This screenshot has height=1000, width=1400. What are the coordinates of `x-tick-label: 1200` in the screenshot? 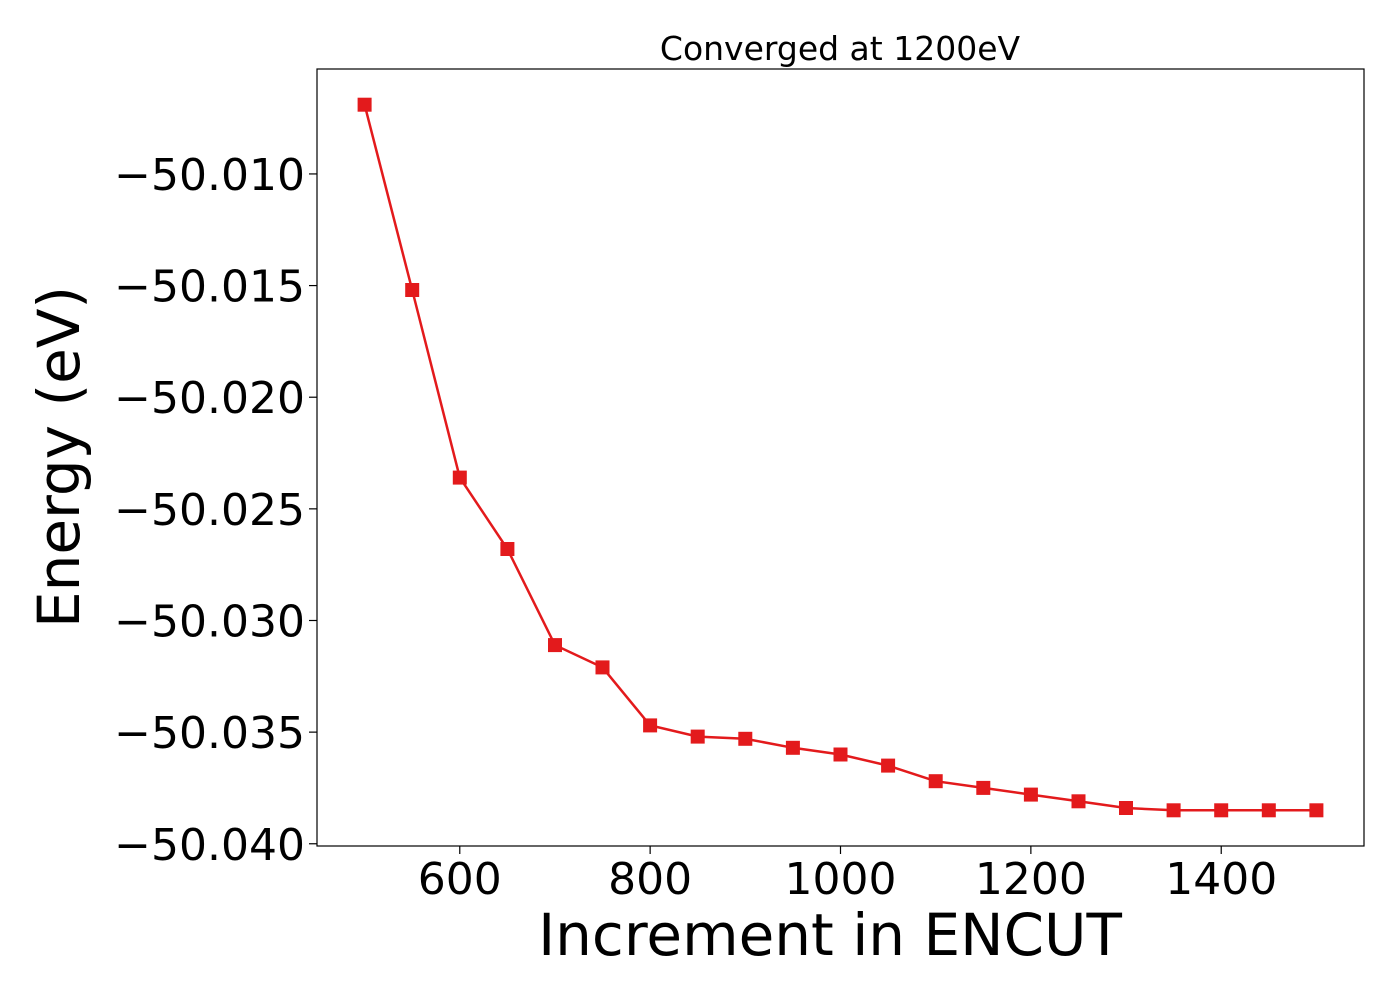 It's located at (1031, 879).